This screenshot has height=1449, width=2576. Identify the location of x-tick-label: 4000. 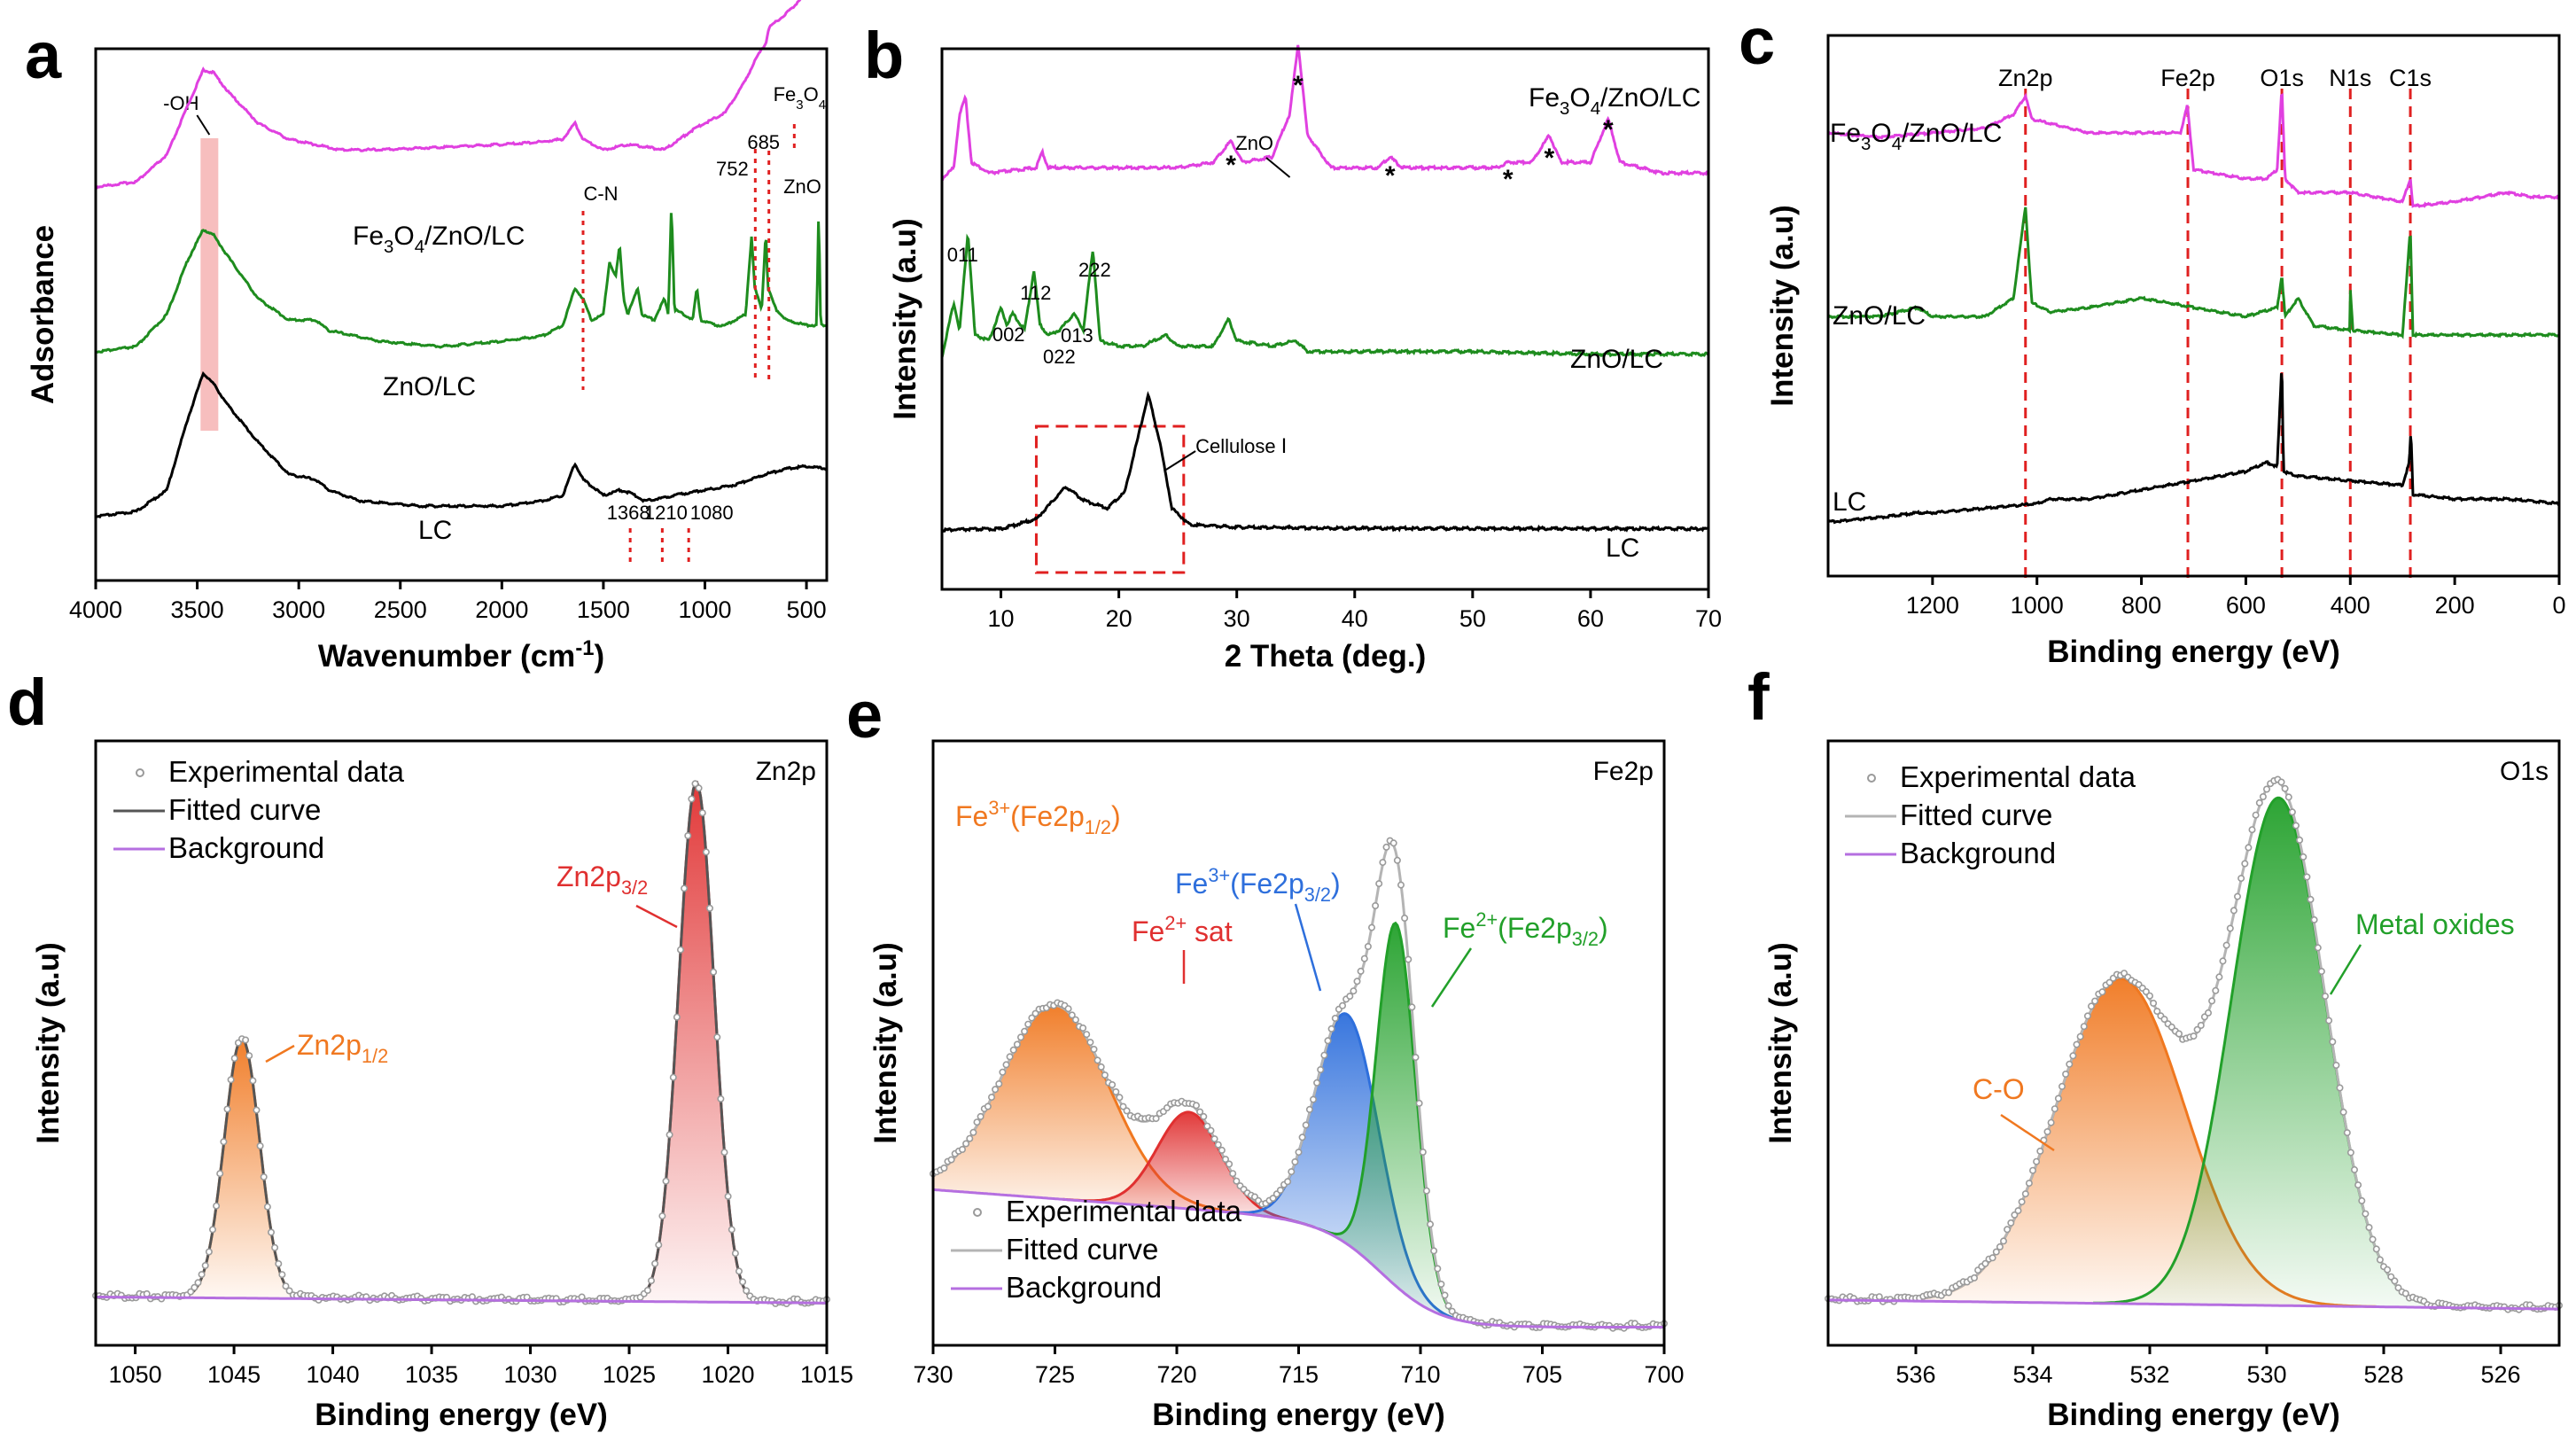
(96, 609).